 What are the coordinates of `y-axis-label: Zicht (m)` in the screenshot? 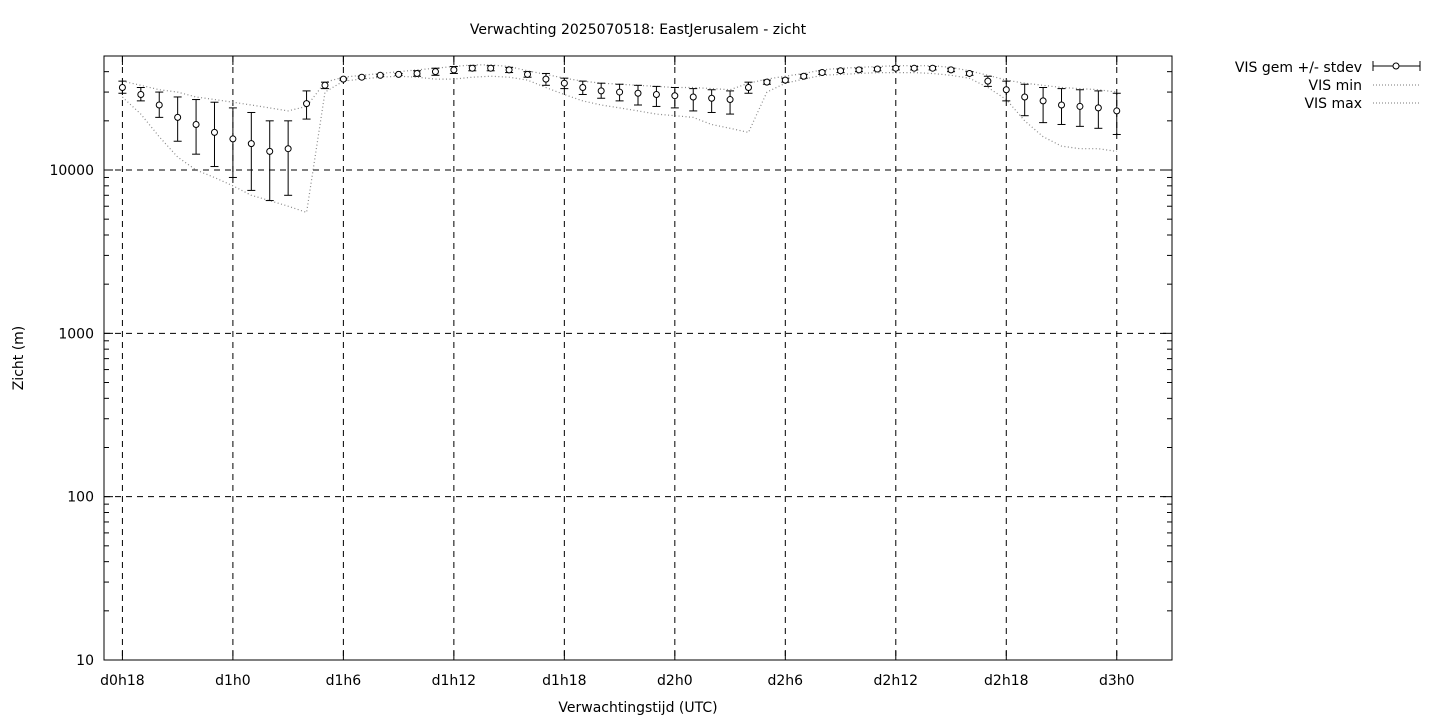 It's located at (19, 358).